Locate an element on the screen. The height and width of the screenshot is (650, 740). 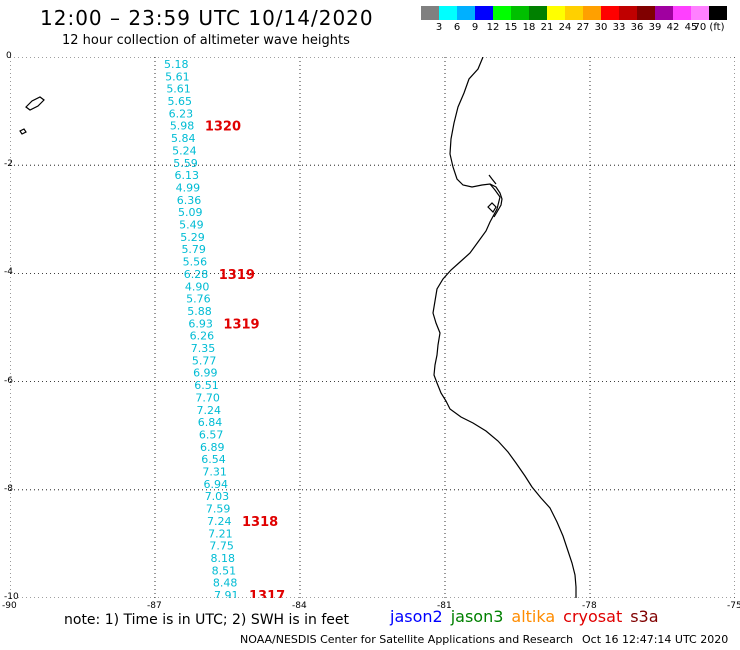
color-scale-label: 15 is located at coordinates (511, 27).